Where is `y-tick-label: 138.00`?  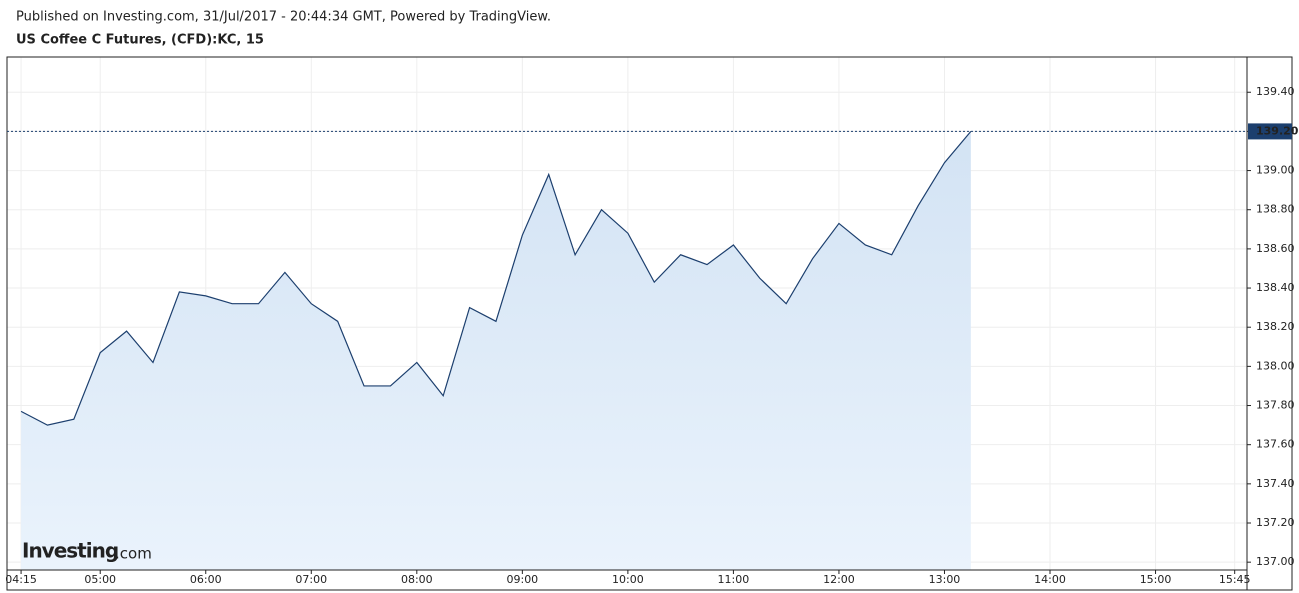
y-tick-label: 138.00 is located at coordinates (1275, 365).